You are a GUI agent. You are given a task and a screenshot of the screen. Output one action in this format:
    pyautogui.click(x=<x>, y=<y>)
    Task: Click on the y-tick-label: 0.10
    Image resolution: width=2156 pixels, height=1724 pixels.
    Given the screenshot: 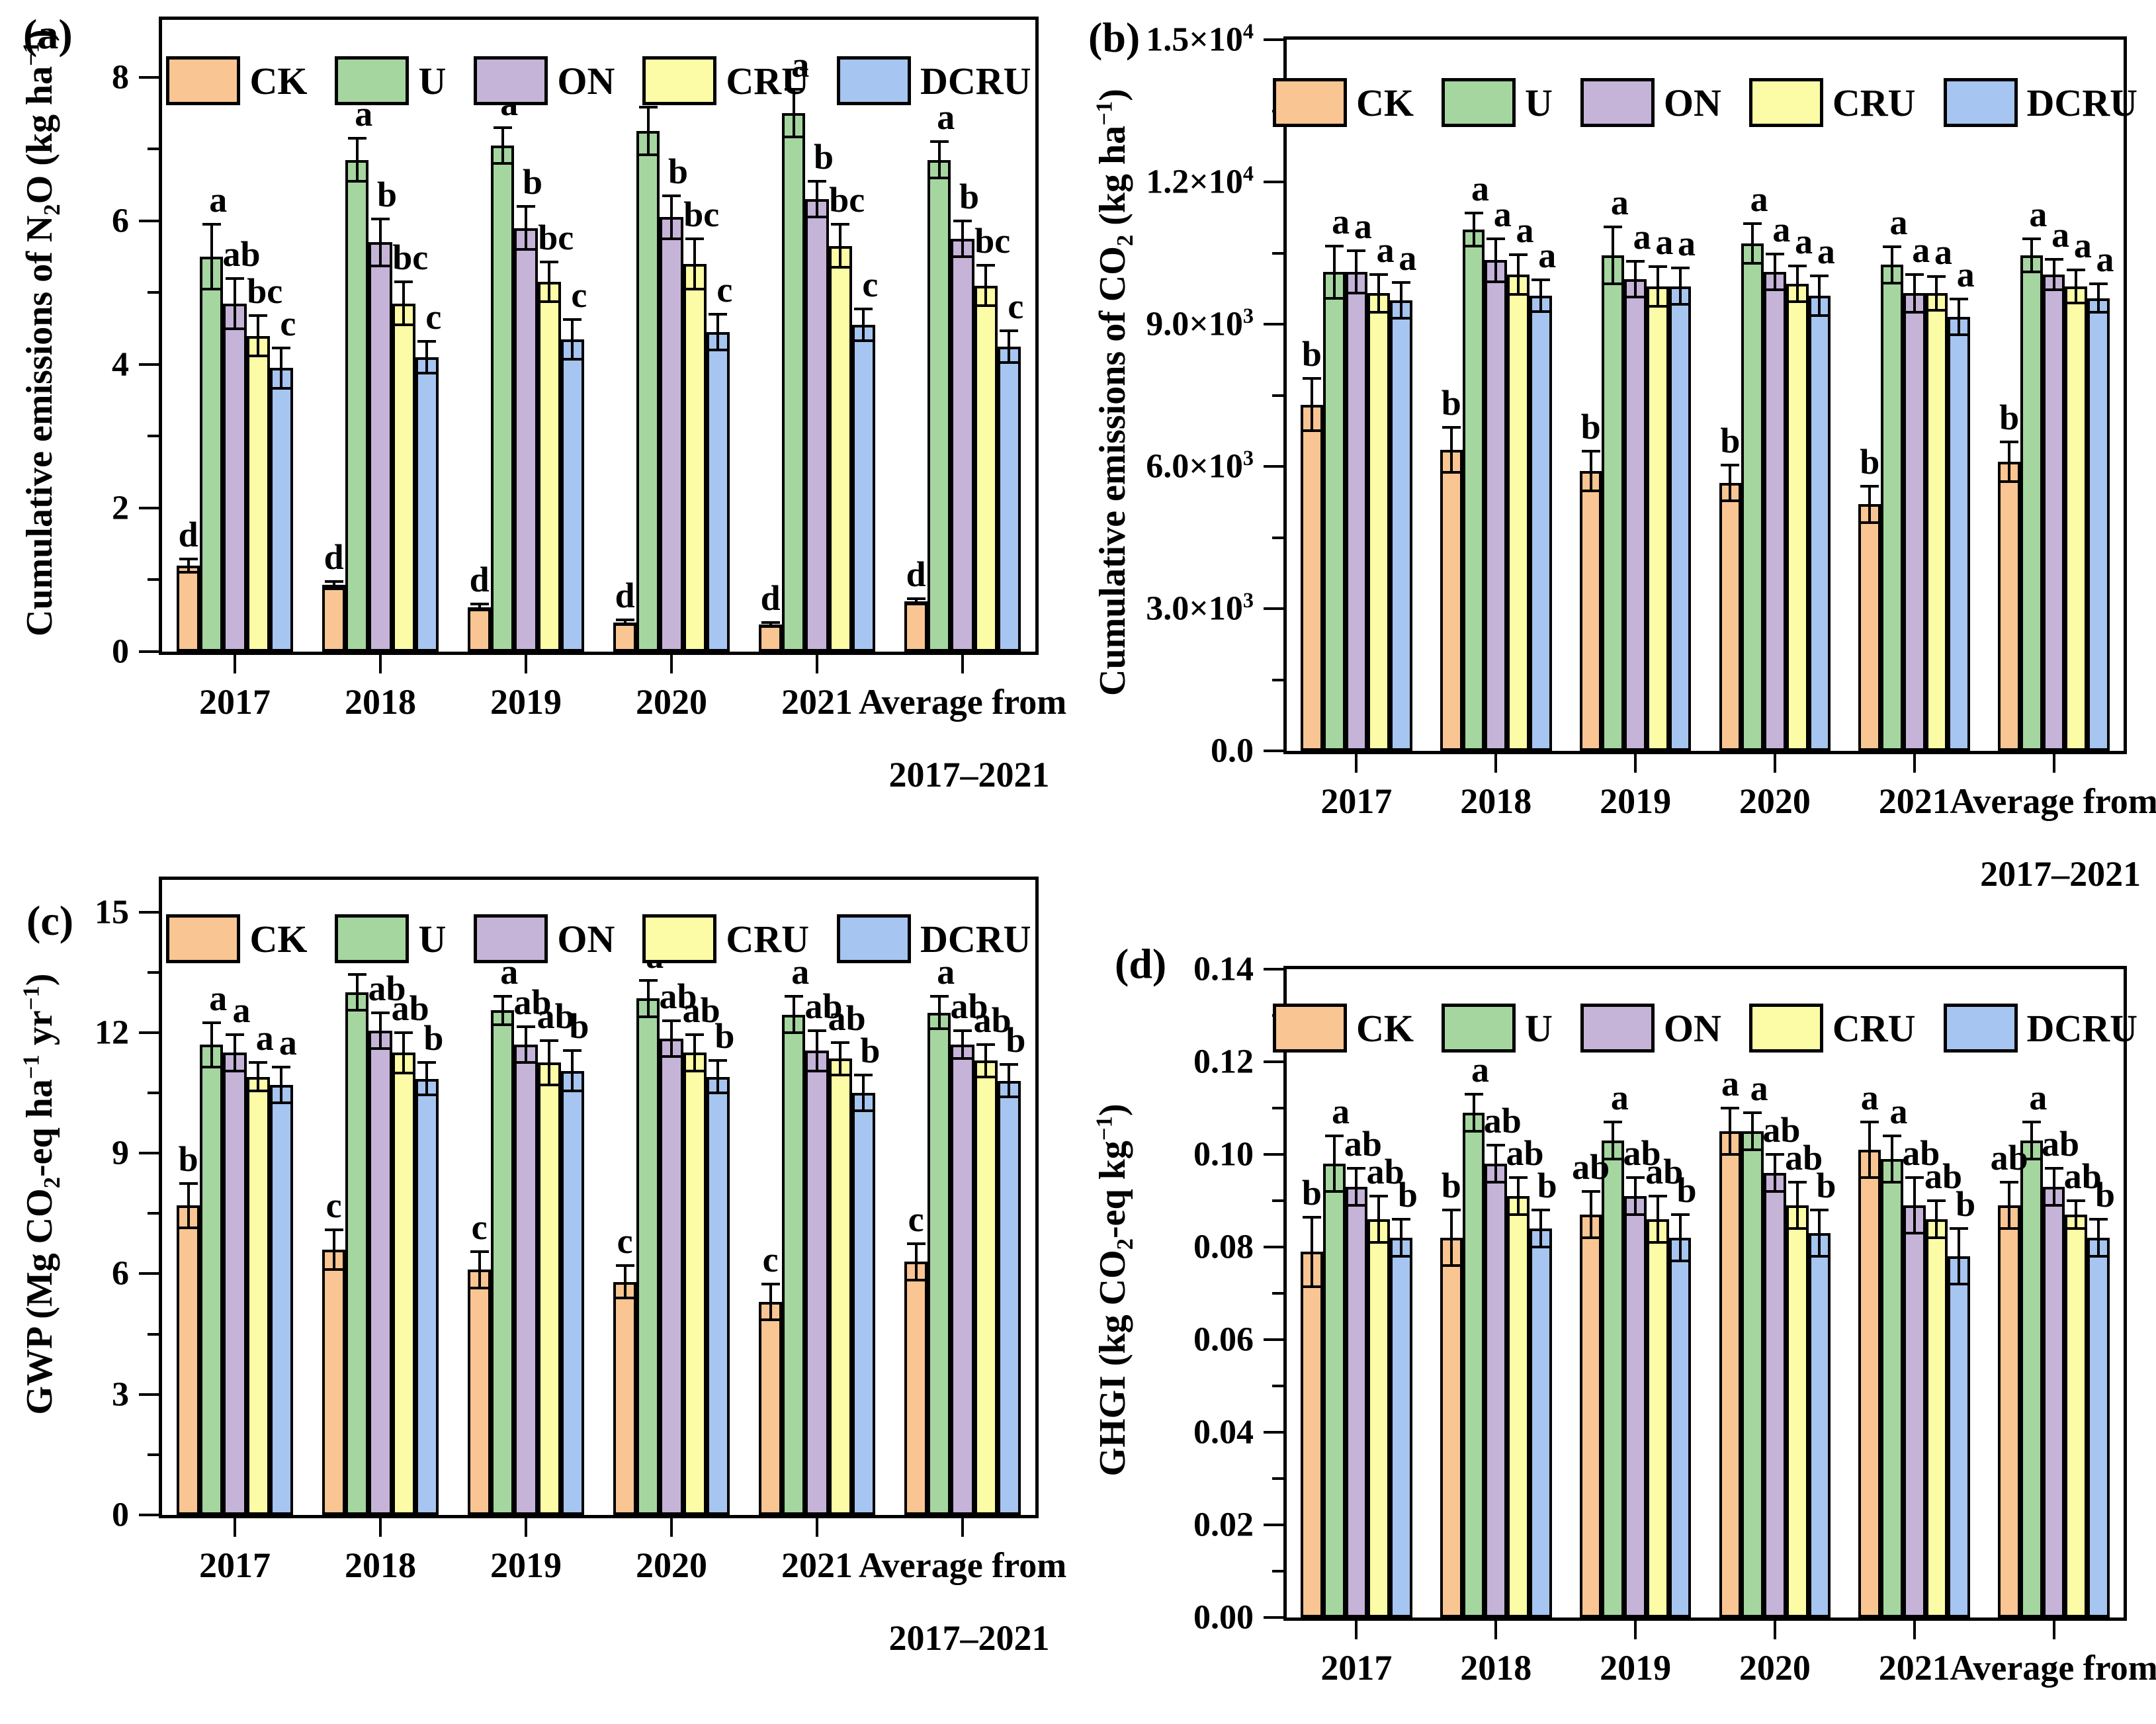 What is the action you would take?
    pyautogui.click(x=1223, y=1154)
    